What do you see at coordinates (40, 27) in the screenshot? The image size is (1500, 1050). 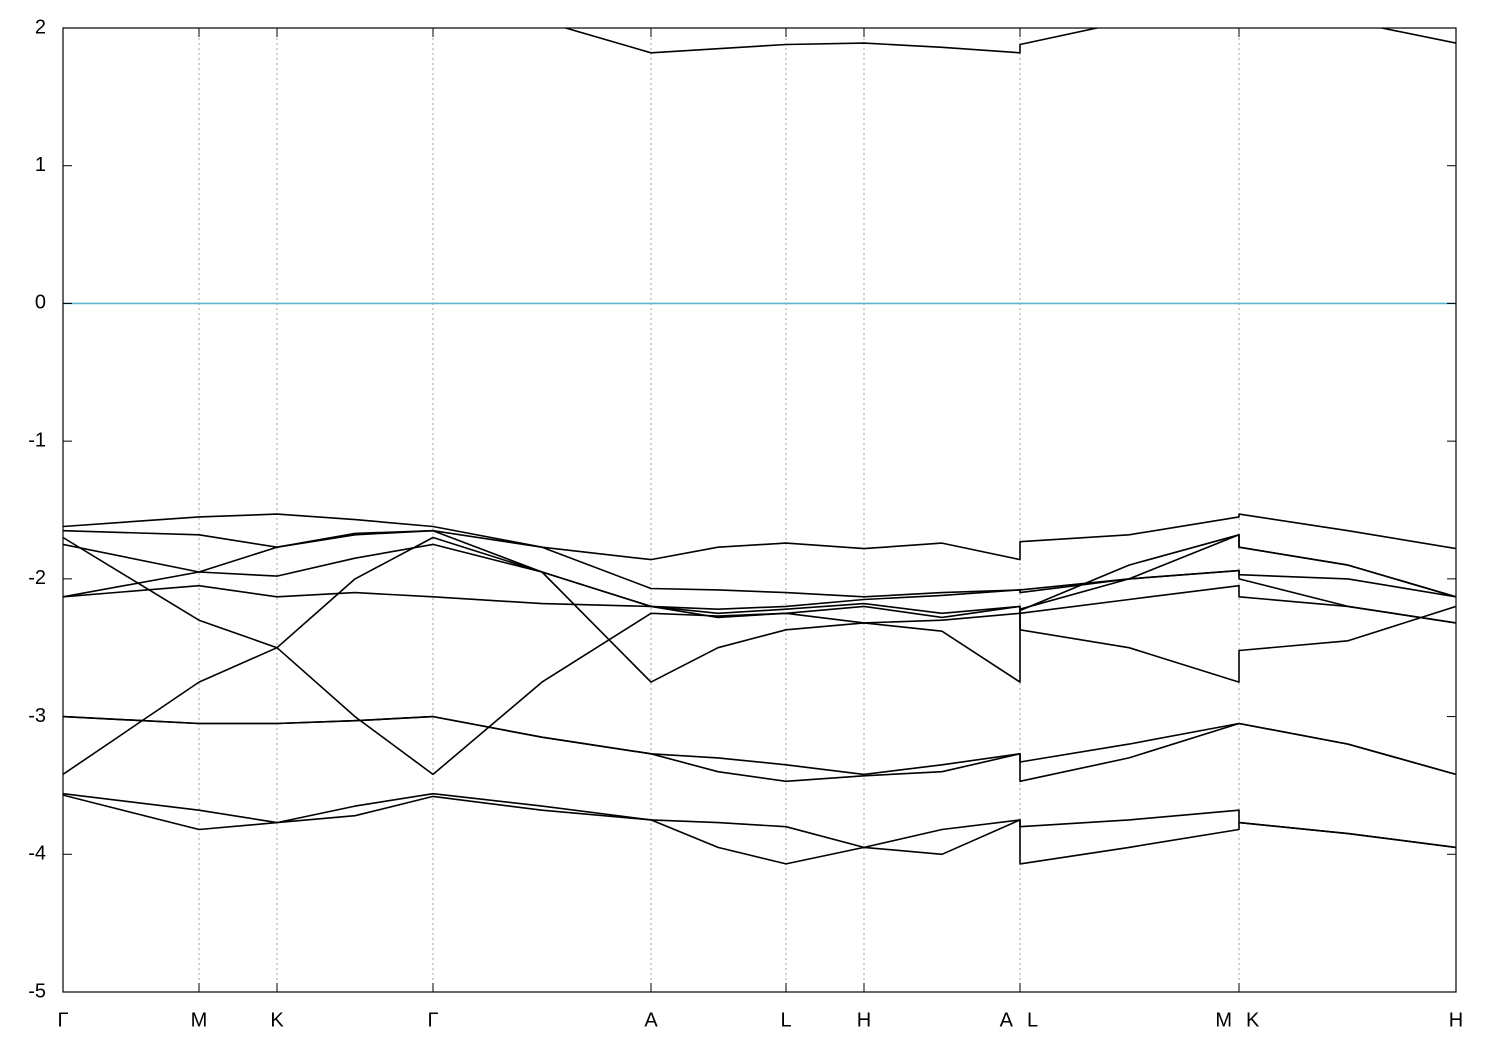 I see `y-tick-label: 2` at bounding box center [40, 27].